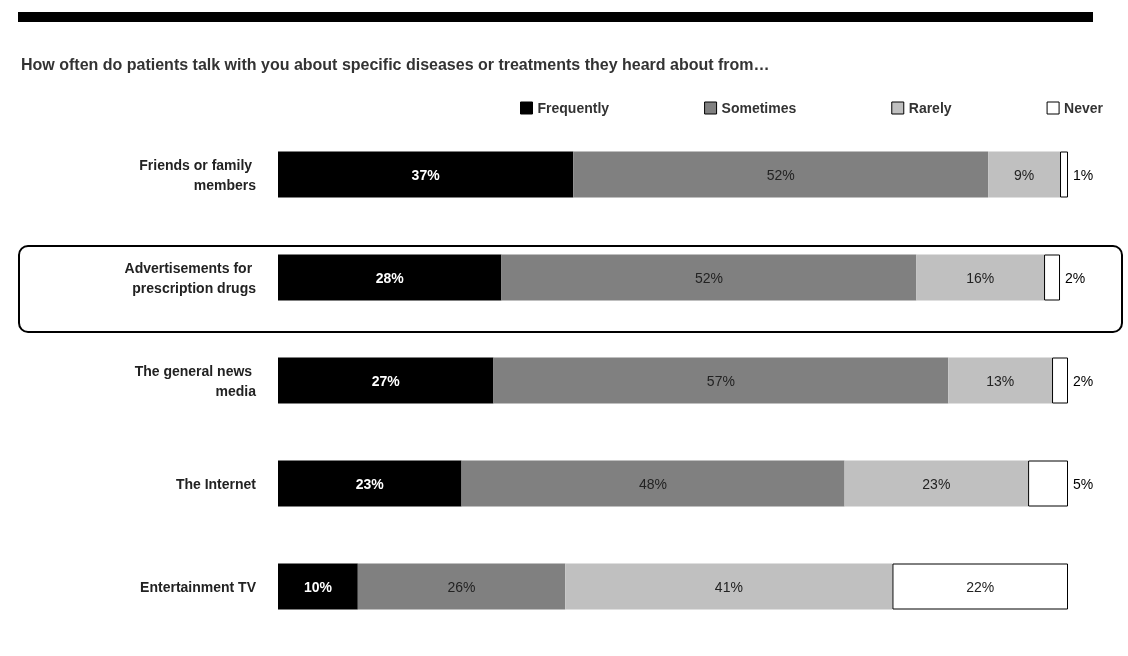 This screenshot has height=656, width=1128. I want to click on data-label: 37%, so click(426, 174).